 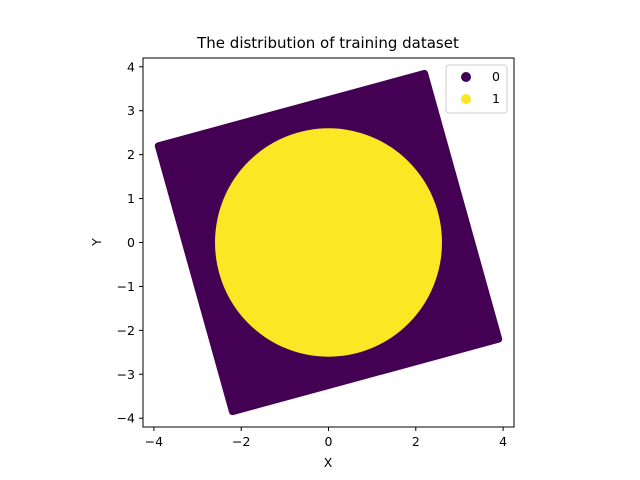 What do you see at coordinates (328, 462) in the screenshot?
I see `x-axis-label: X` at bounding box center [328, 462].